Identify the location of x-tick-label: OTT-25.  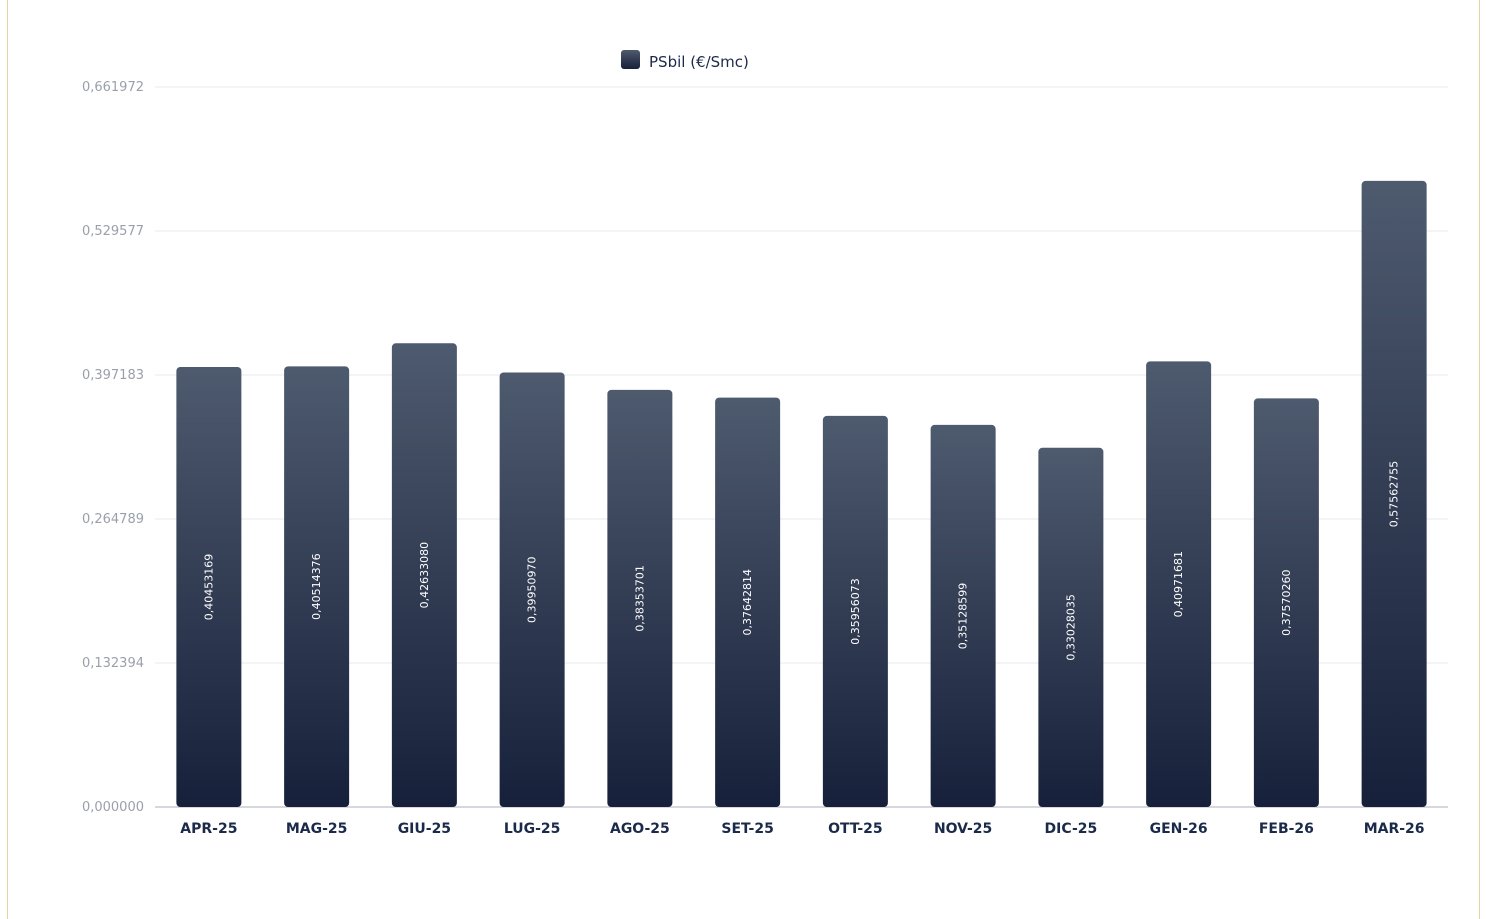
(855, 829).